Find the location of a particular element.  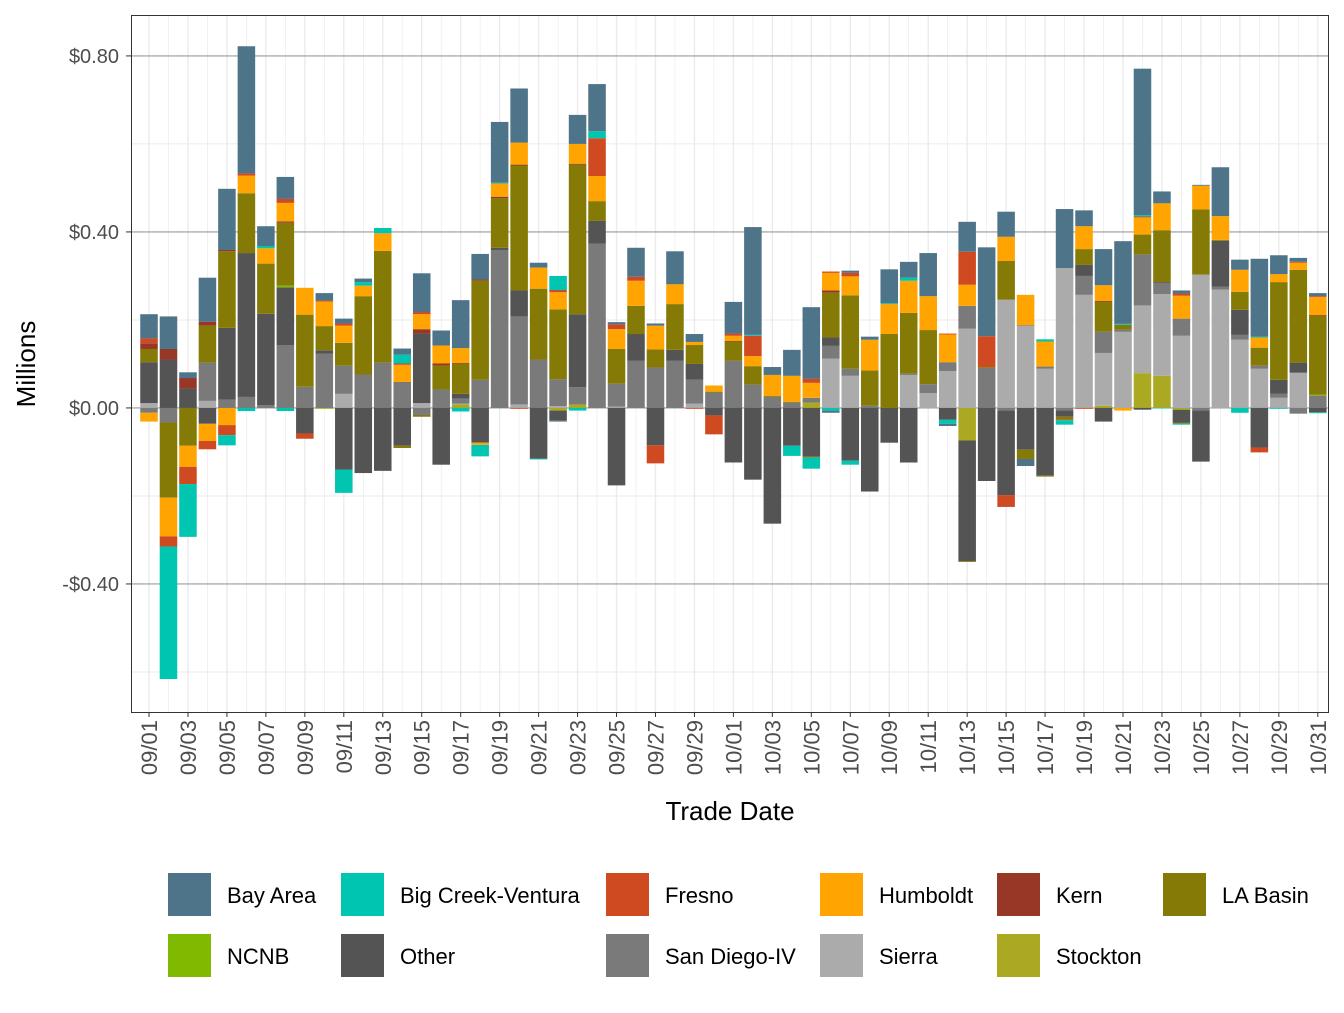

bar-segment-ncnb is located at coordinates (285, 286).